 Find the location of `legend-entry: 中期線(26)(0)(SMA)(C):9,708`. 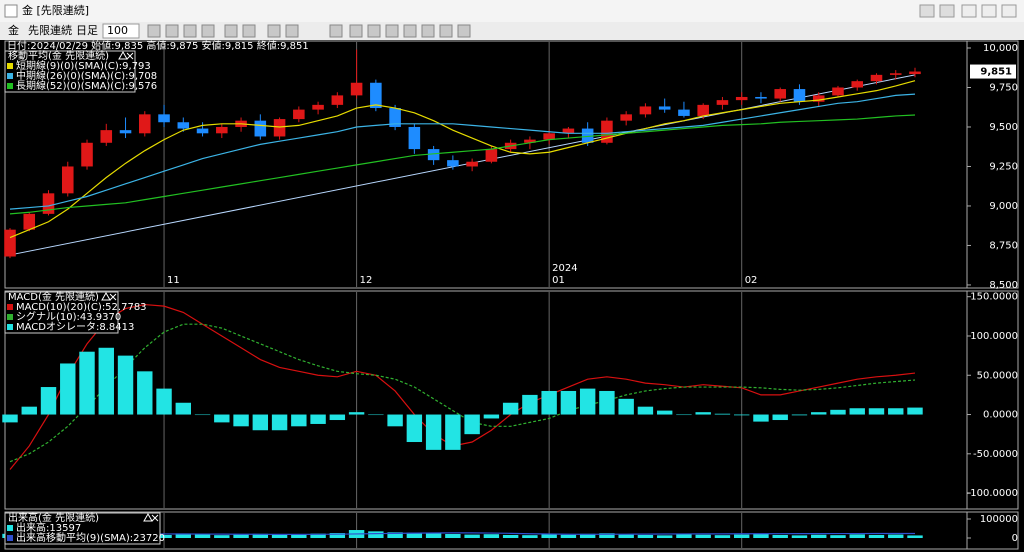

legend-entry: 中期線(26)(0)(SMA)(C):9,708 is located at coordinates (86, 75).